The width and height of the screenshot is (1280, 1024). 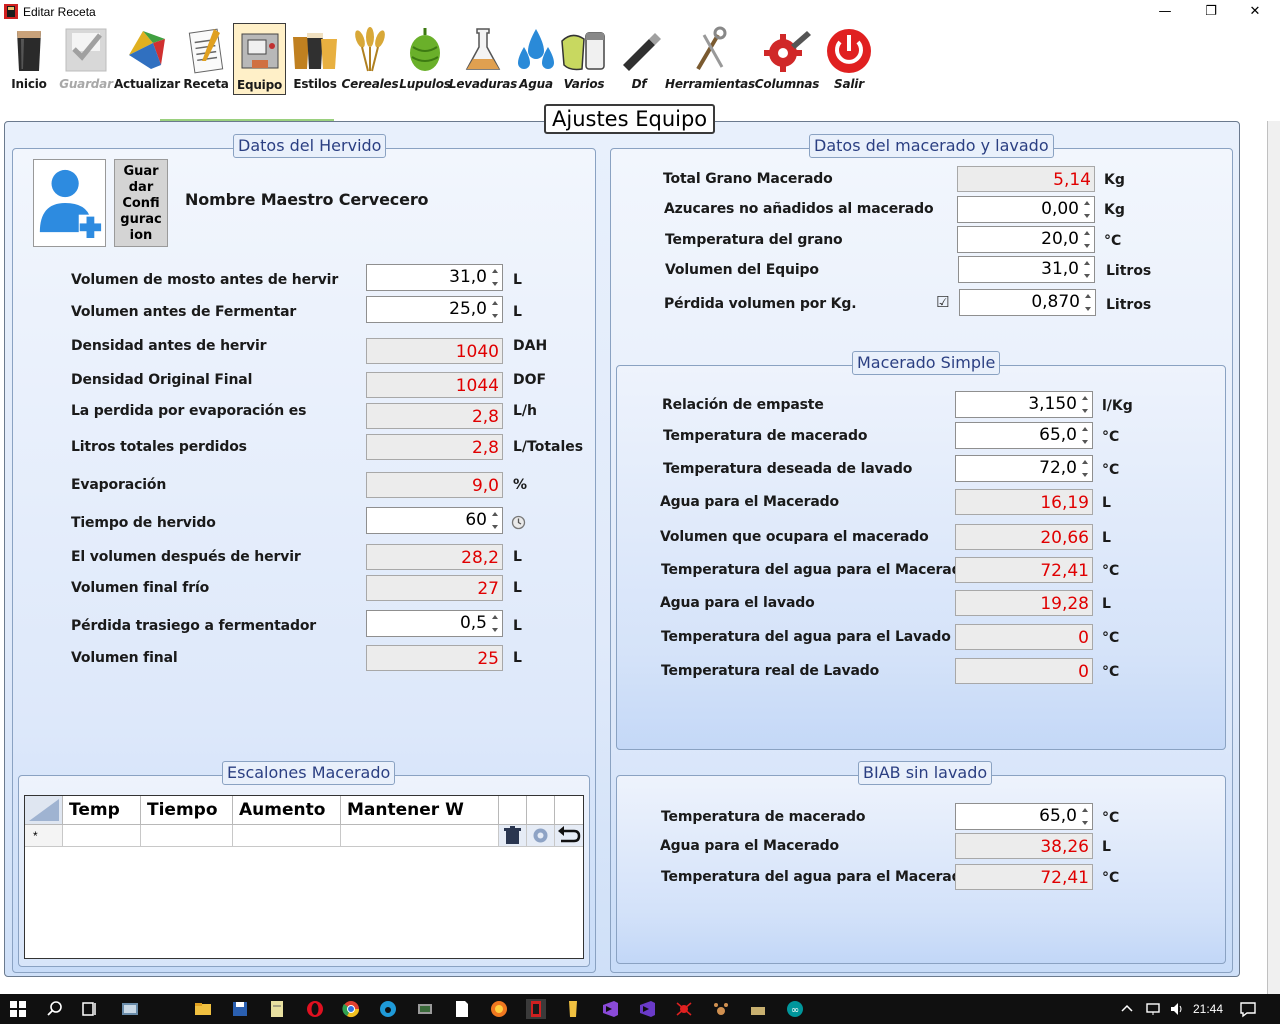 I want to click on column-header-temp: Temp, so click(x=102, y=810).